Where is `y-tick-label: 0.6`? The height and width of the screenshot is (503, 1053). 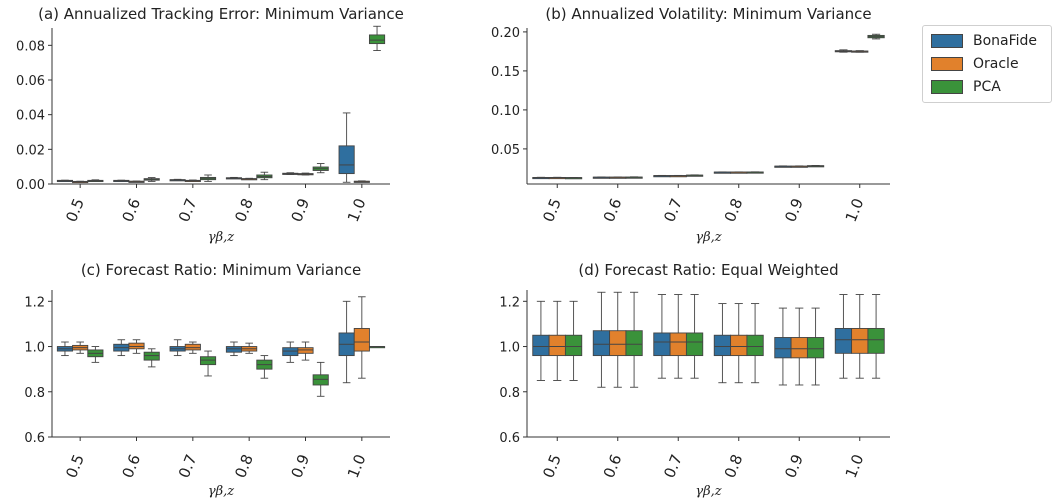 y-tick-label: 0.6 is located at coordinates (34, 438).